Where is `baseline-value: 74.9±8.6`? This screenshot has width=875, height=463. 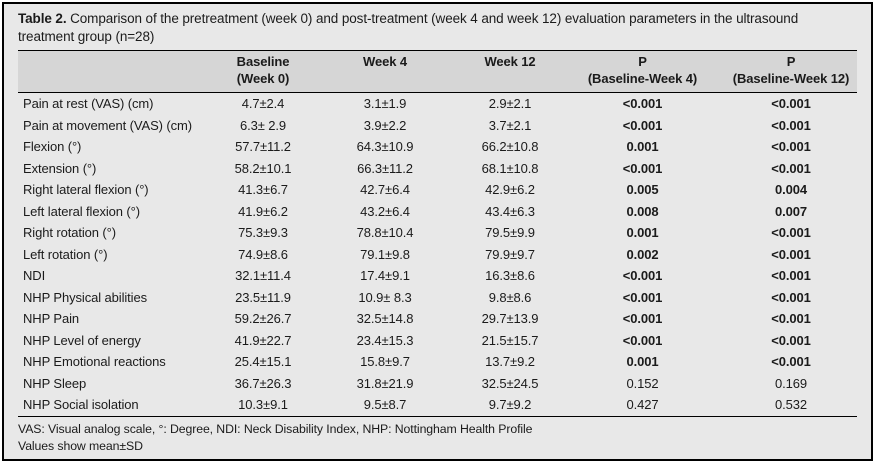
baseline-value: 74.9±8.6 is located at coordinates (263, 254).